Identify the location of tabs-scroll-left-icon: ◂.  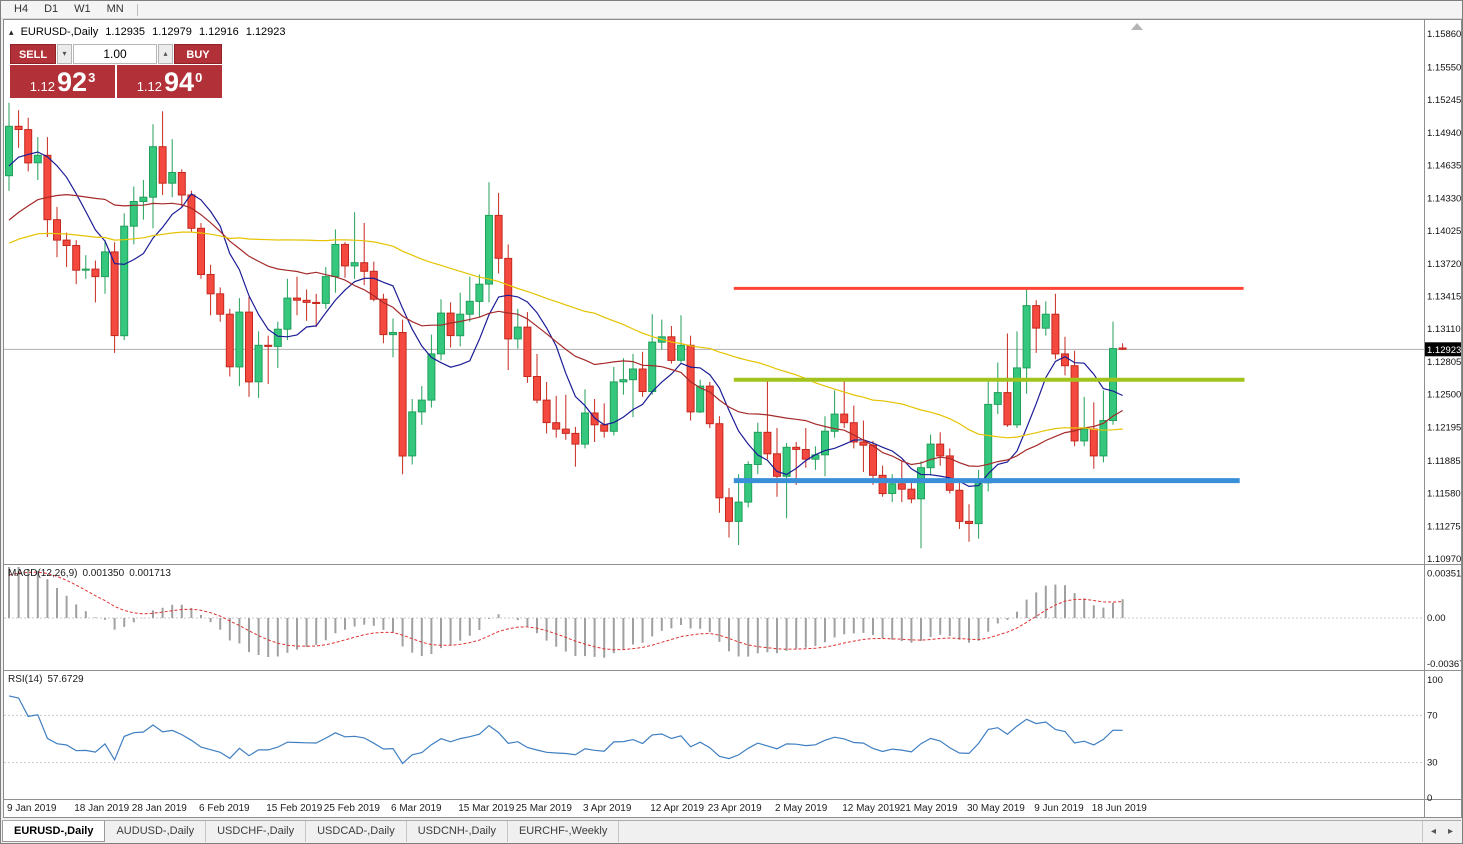
(1433, 831).